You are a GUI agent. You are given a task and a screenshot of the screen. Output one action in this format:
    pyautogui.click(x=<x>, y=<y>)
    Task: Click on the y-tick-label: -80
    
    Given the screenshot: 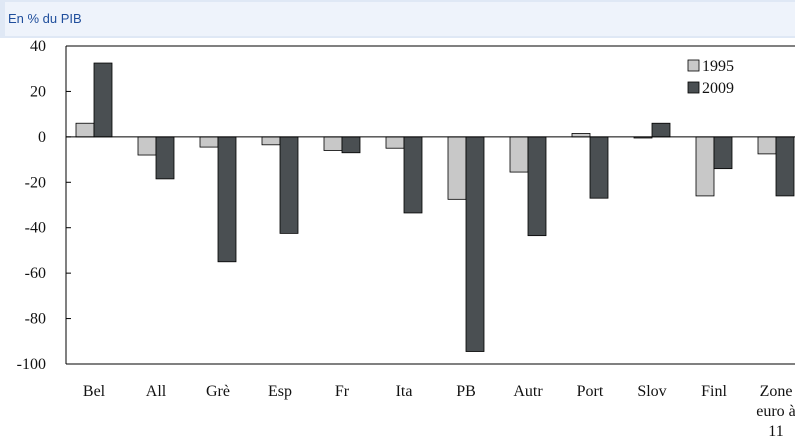 What is the action you would take?
    pyautogui.click(x=35, y=319)
    